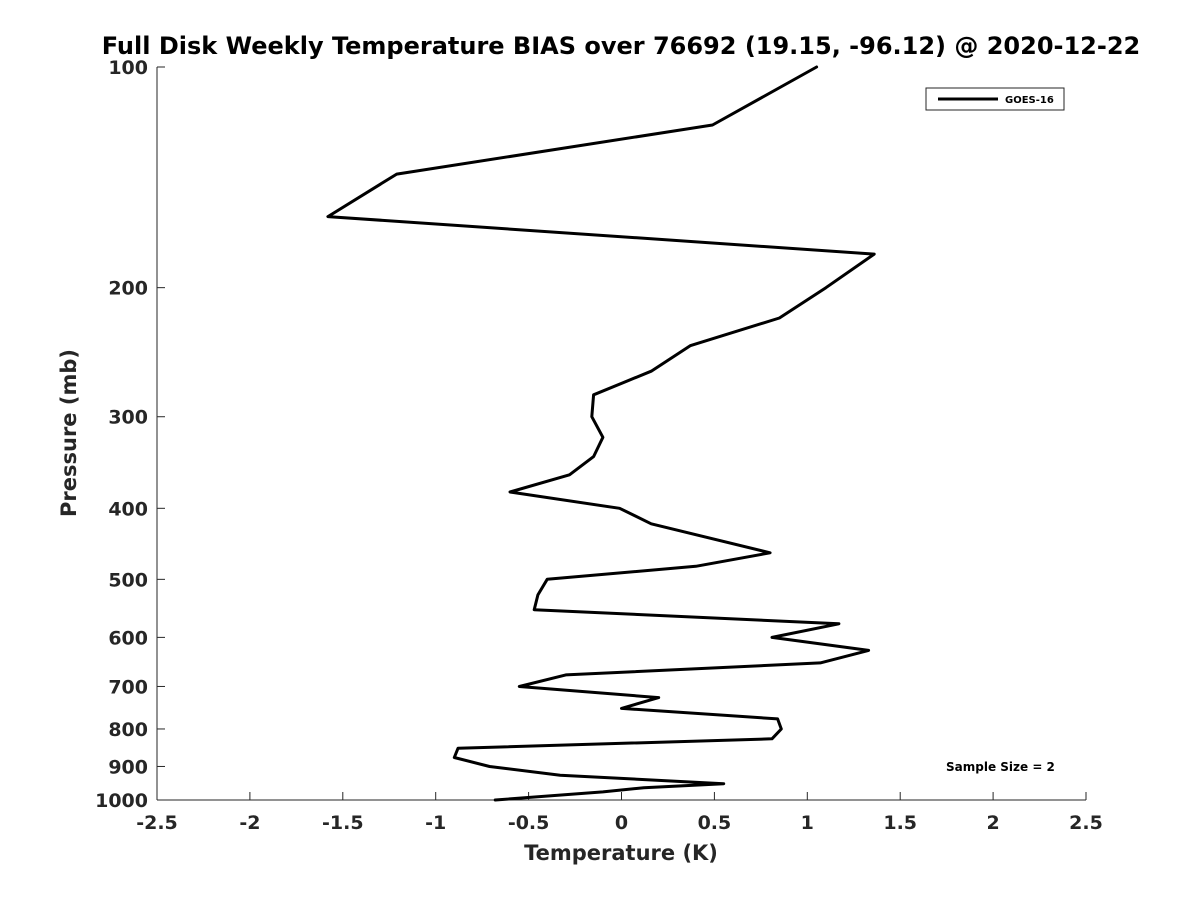 Image resolution: width=1200 pixels, height=900 pixels. Describe the element at coordinates (128, 418) in the screenshot. I see `y-tick-label: 300` at that location.